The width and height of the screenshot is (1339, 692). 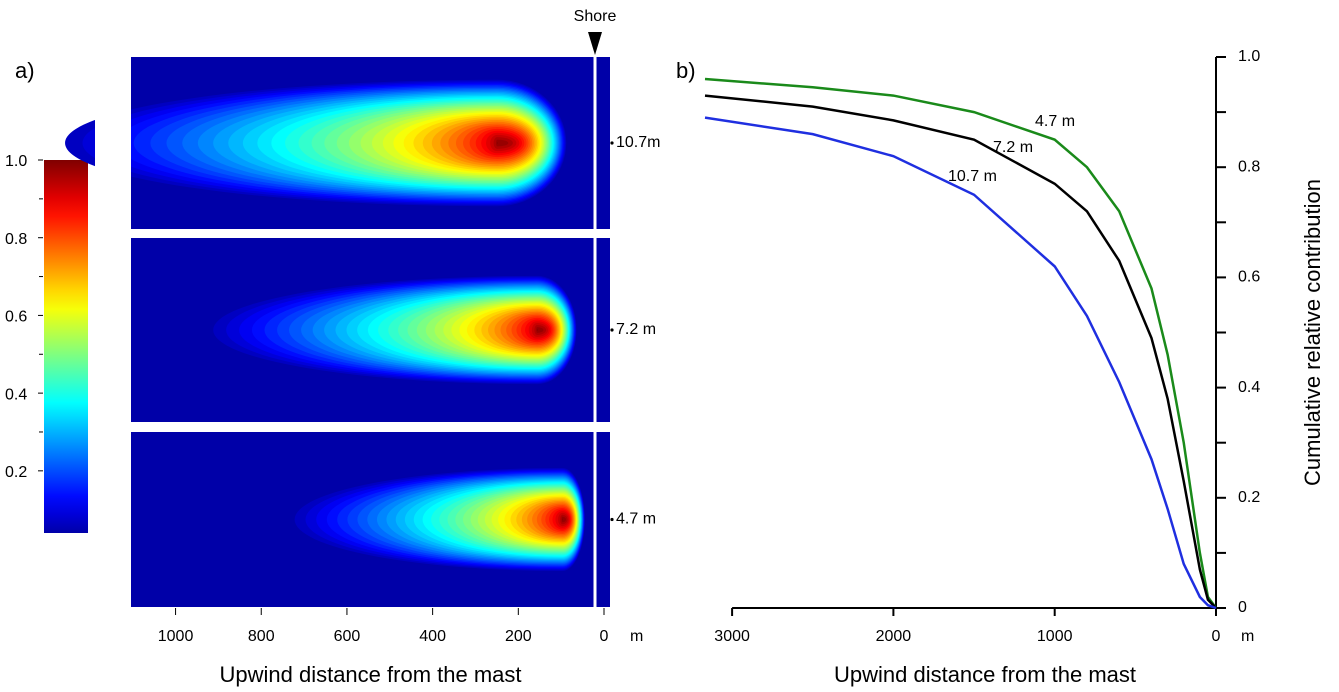 What do you see at coordinates (732, 636) in the screenshot?
I see `x-tick-label: 3000` at bounding box center [732, 636].